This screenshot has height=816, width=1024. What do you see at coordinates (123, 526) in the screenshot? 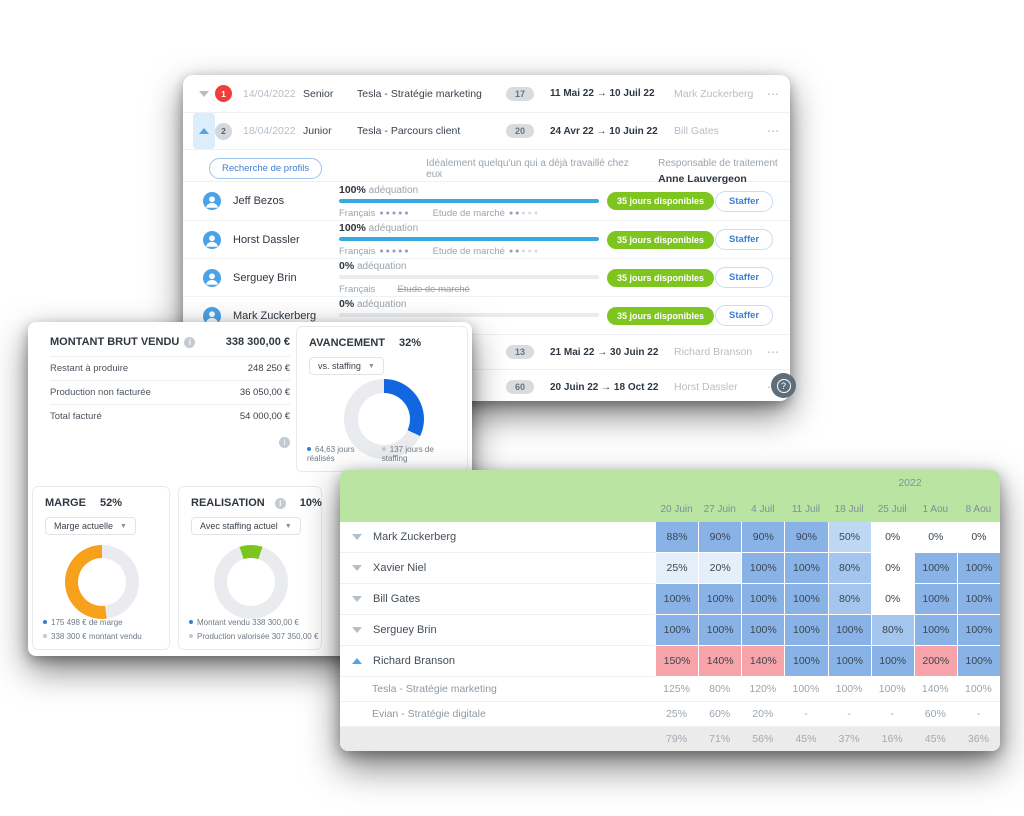
I see `chevron-down-icon: ▼` at bounding box center [123, 526].